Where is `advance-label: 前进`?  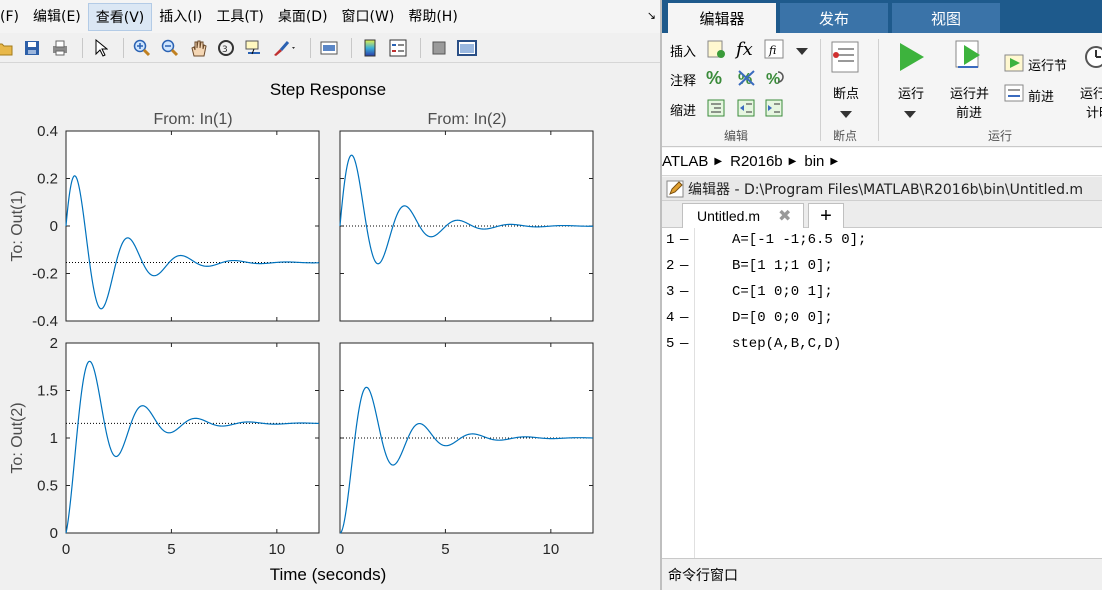 advance-label: 前进 is located at coordinates (1041, 97).